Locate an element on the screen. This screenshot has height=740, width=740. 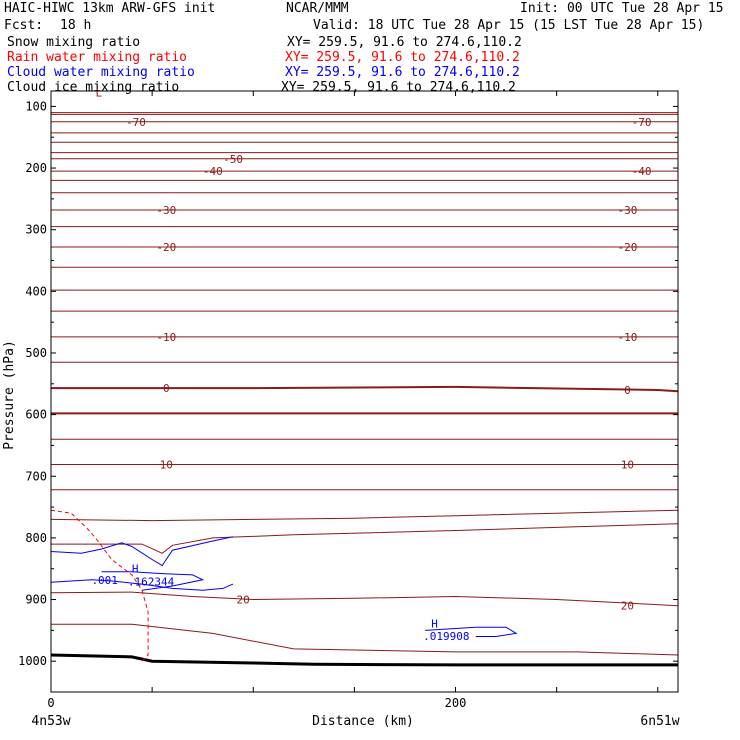
y-axis-label: Pressure (hPa) is located at coordinates (9, 395).